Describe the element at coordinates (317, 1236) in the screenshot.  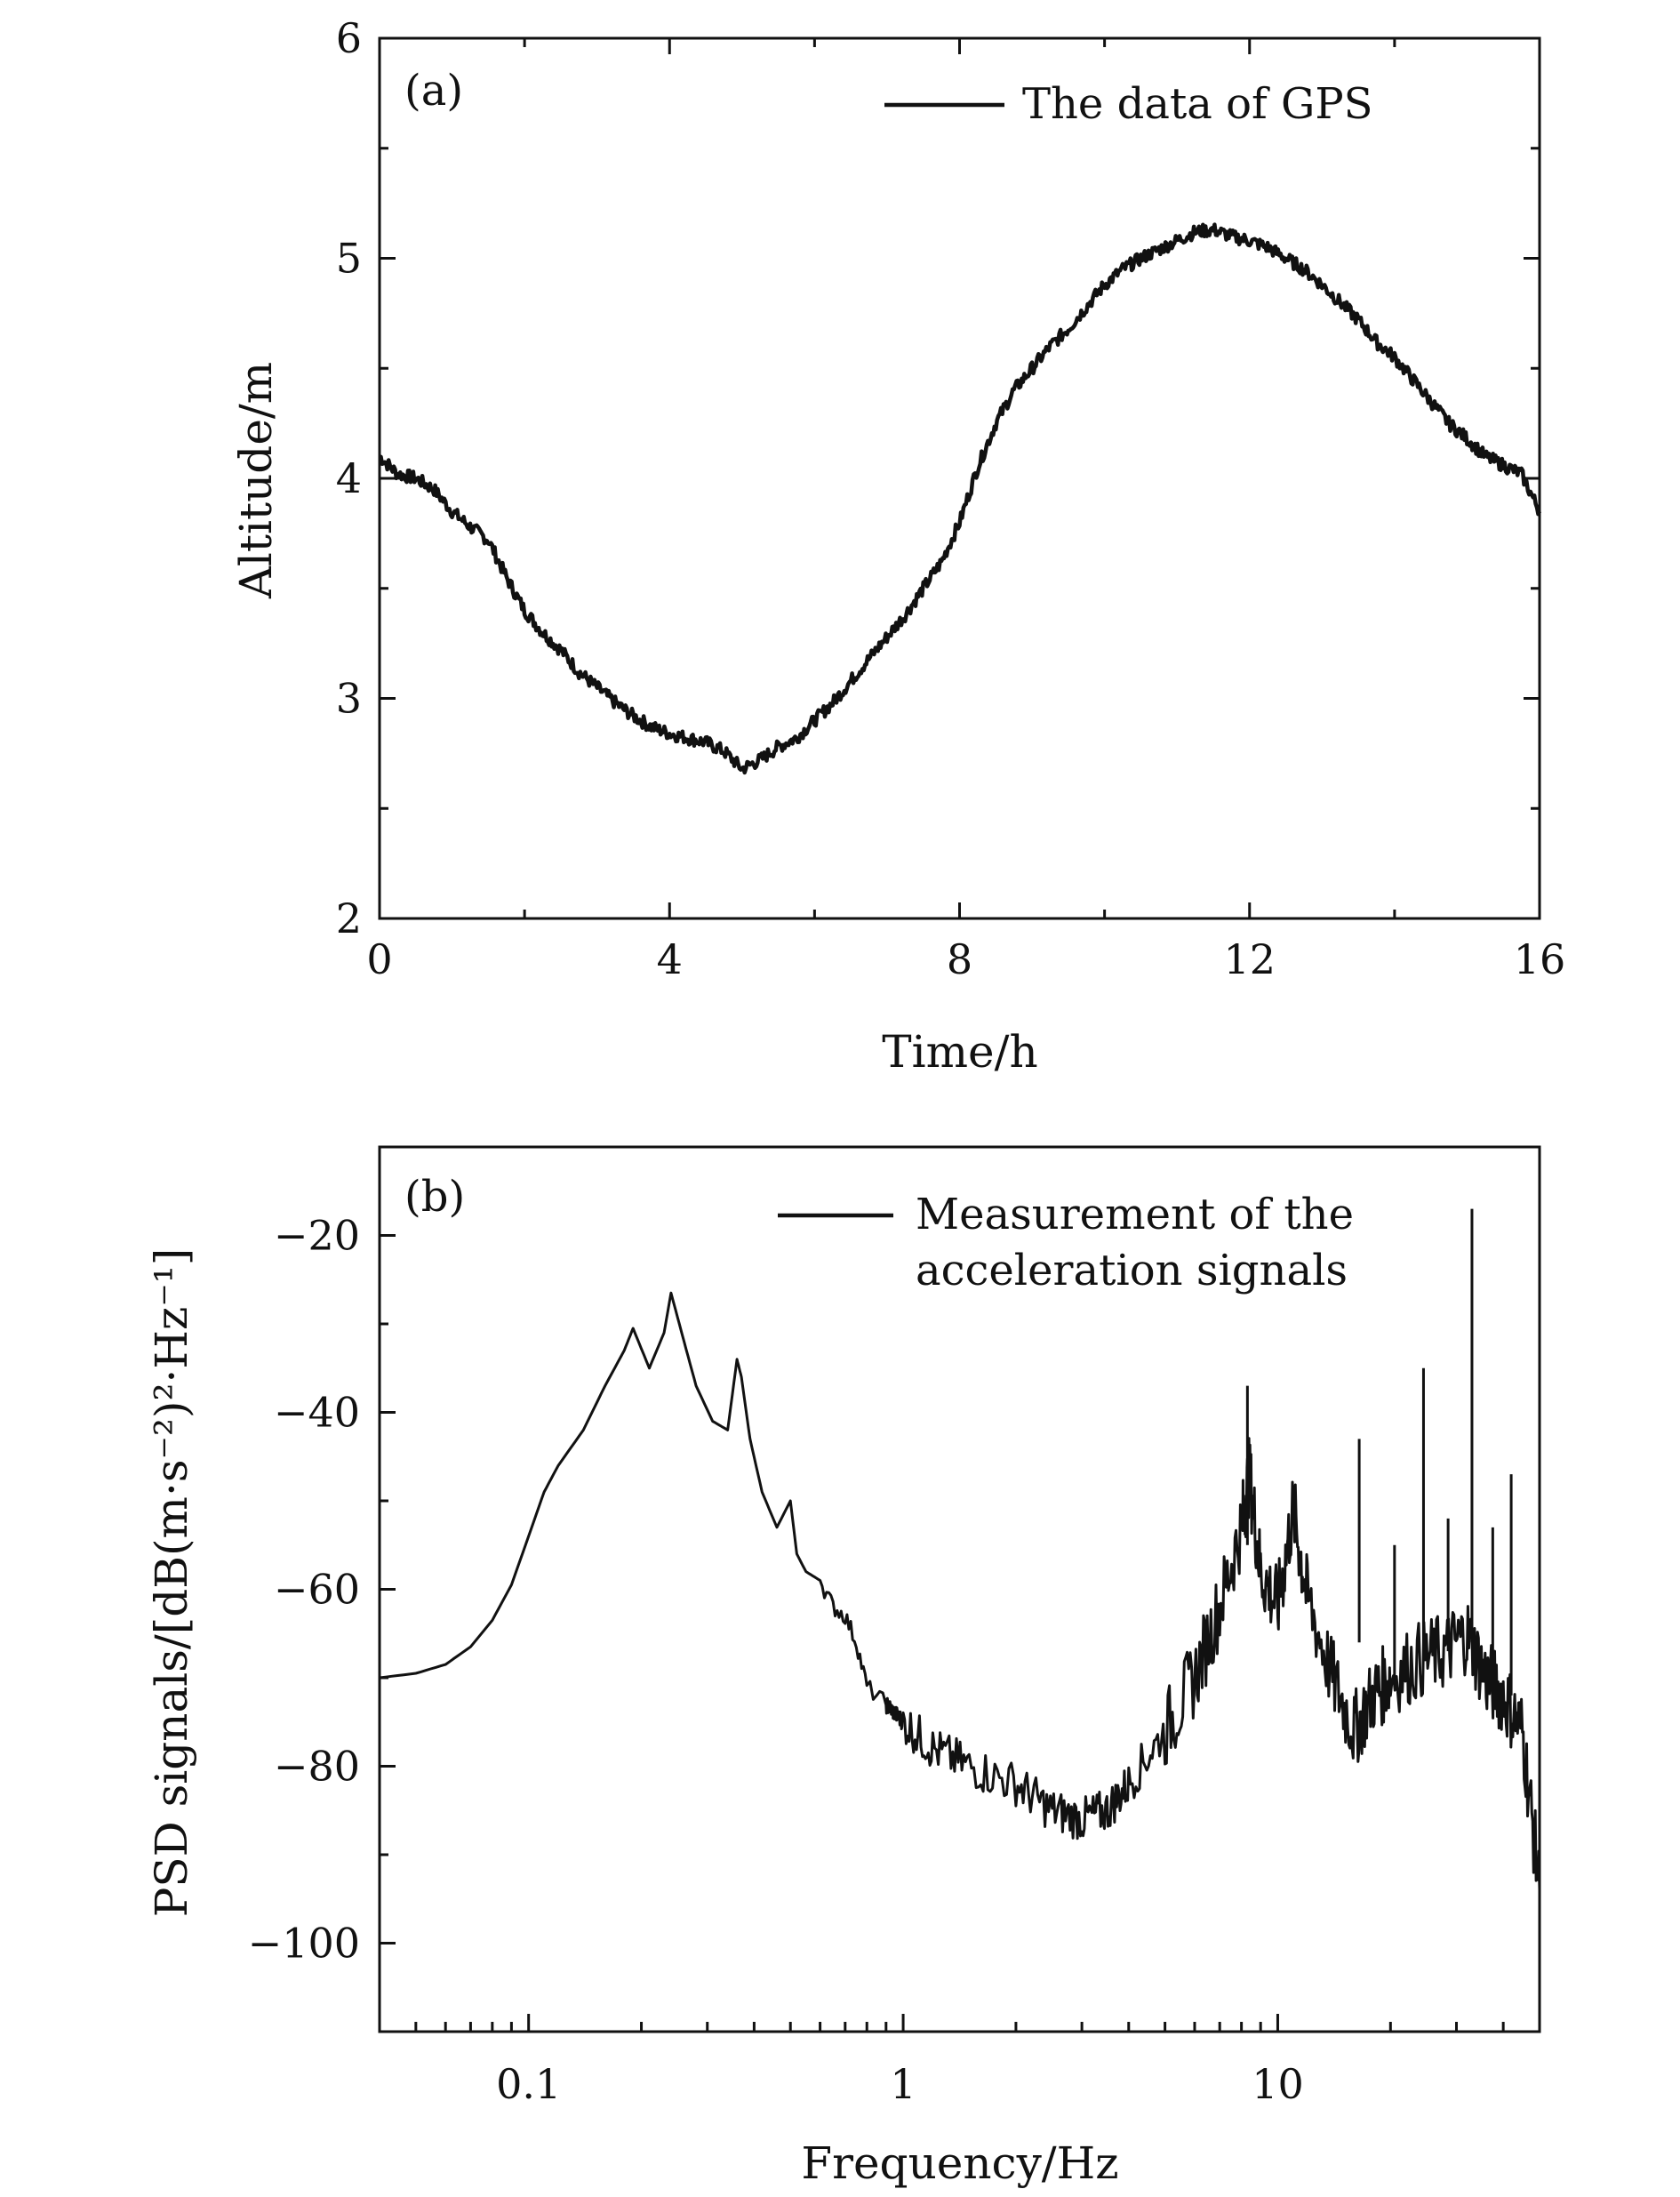
I see `panel-b-y-tick-label: −20` at that location.